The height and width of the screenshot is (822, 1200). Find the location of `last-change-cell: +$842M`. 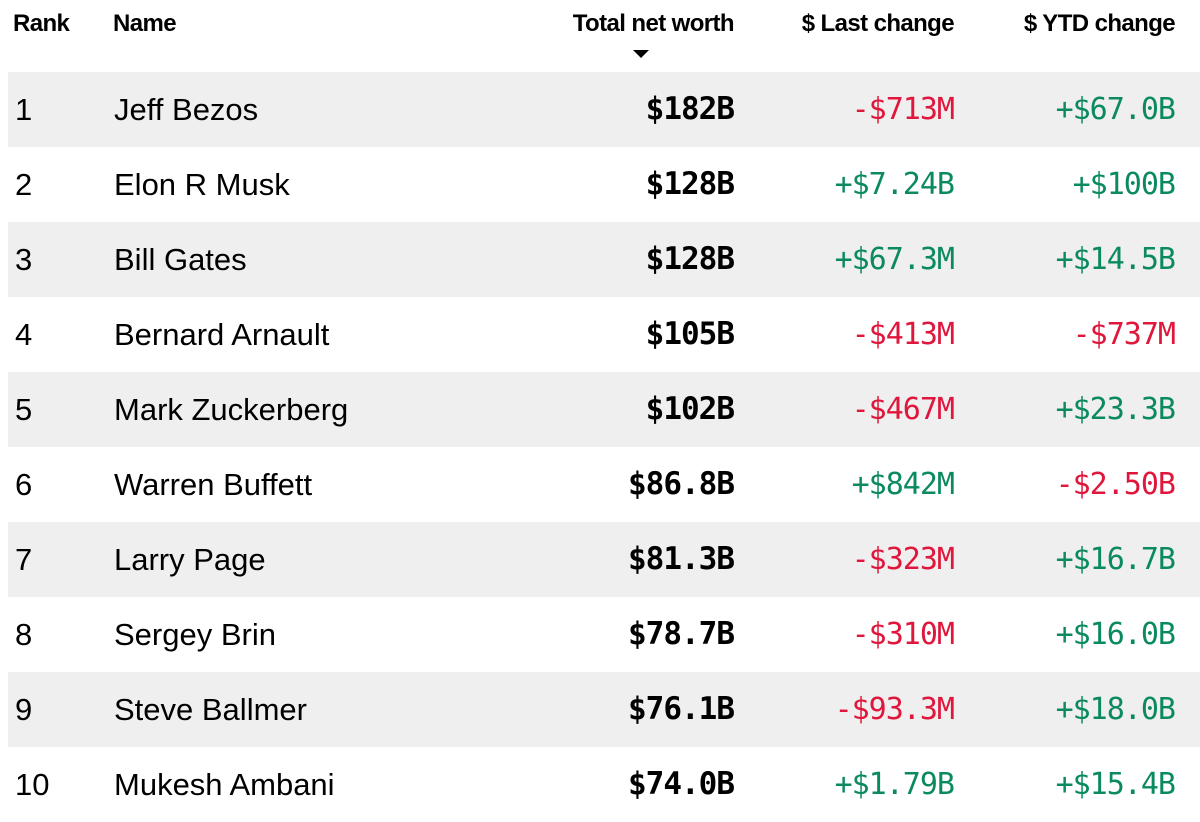

last-change-cell: +$842M is located at coordinates (903, 484).